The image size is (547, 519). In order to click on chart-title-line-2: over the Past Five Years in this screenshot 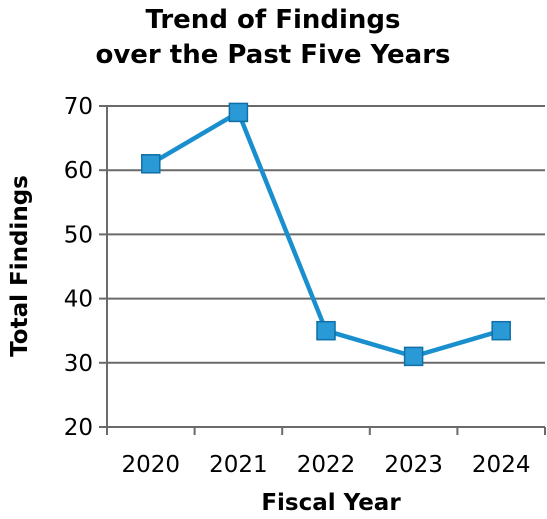, I will do `click(272, 55)`.